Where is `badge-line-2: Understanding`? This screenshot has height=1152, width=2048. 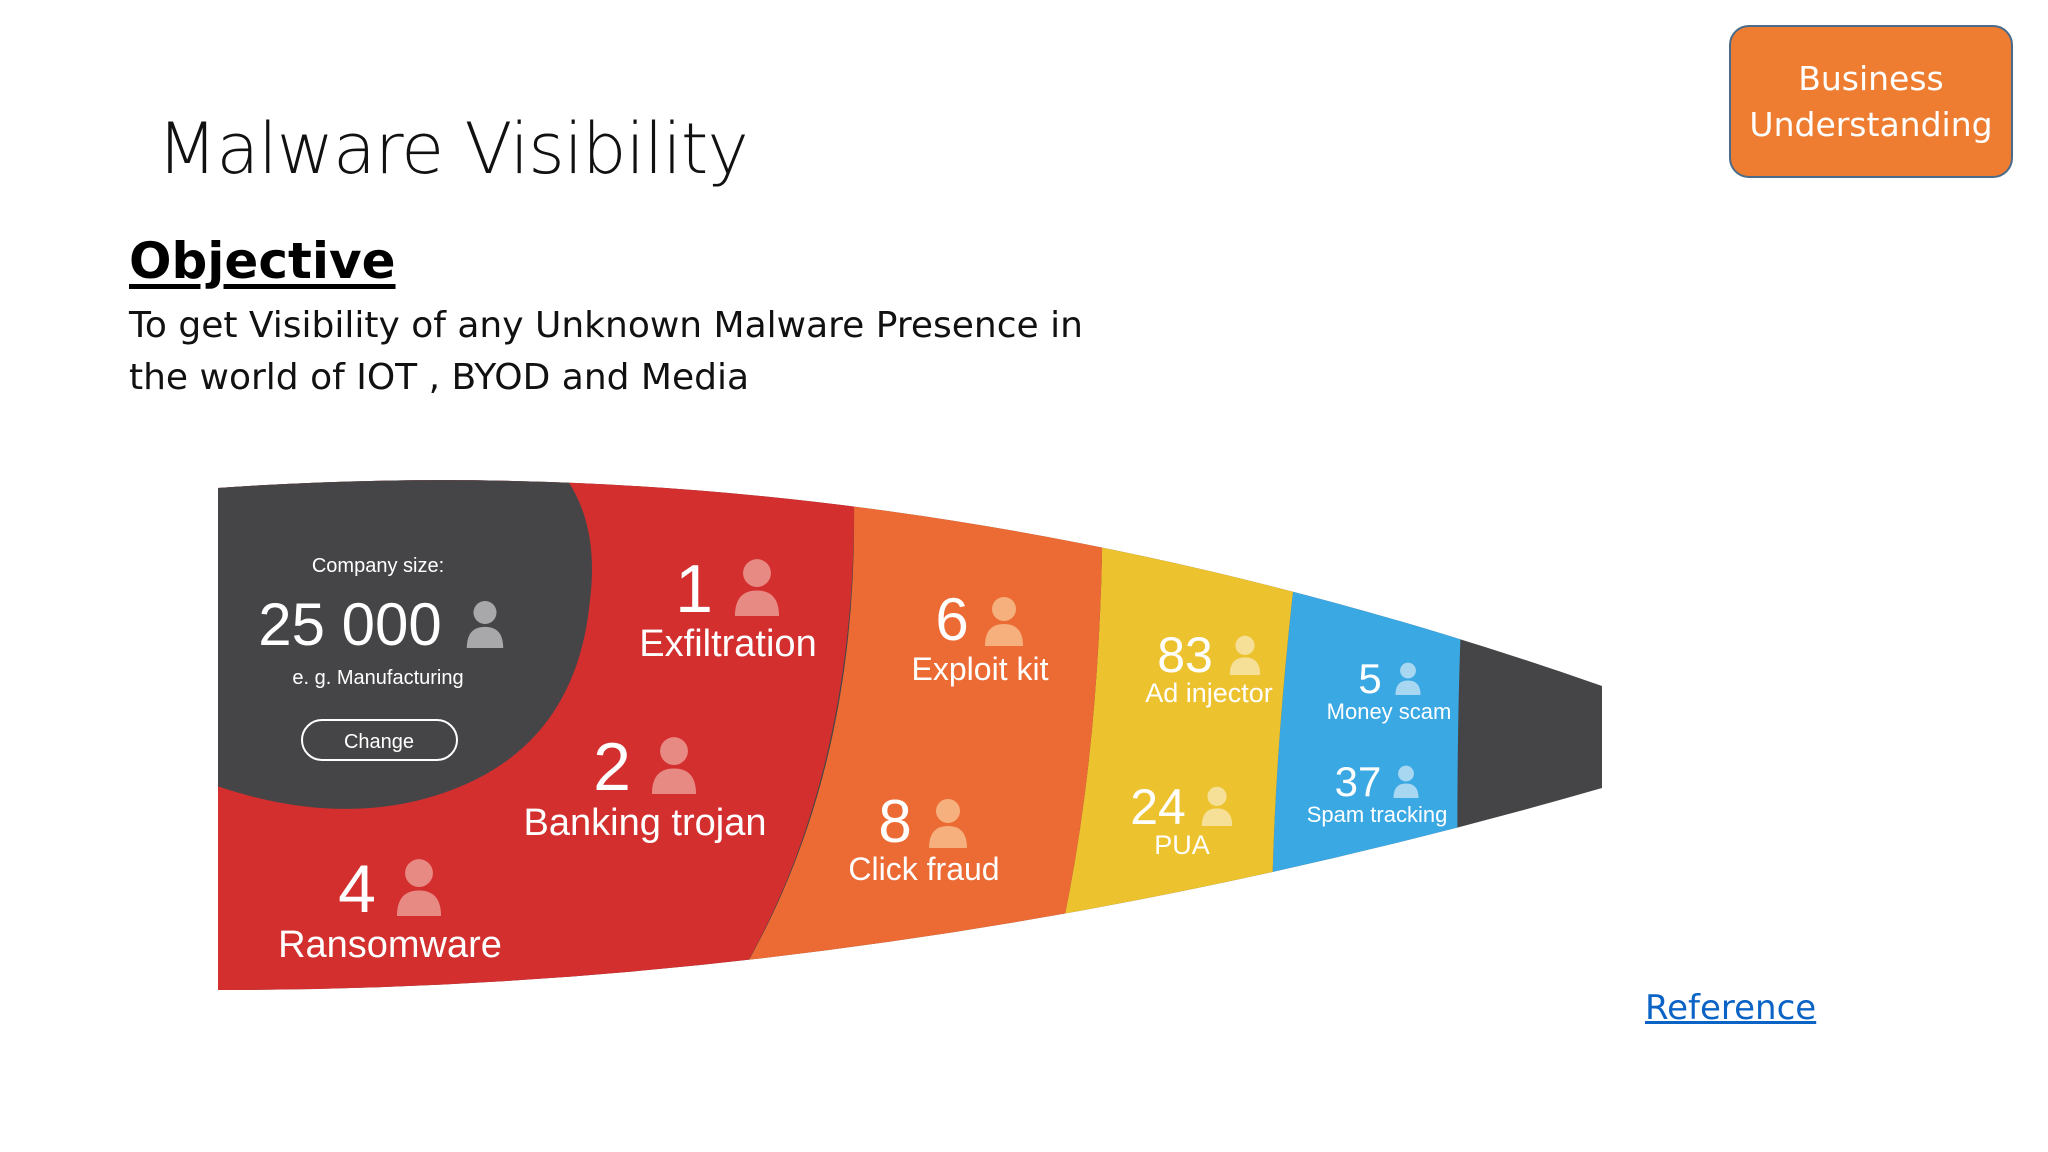
badge-line-2: Understanding is located at coordinates (1871, 124).